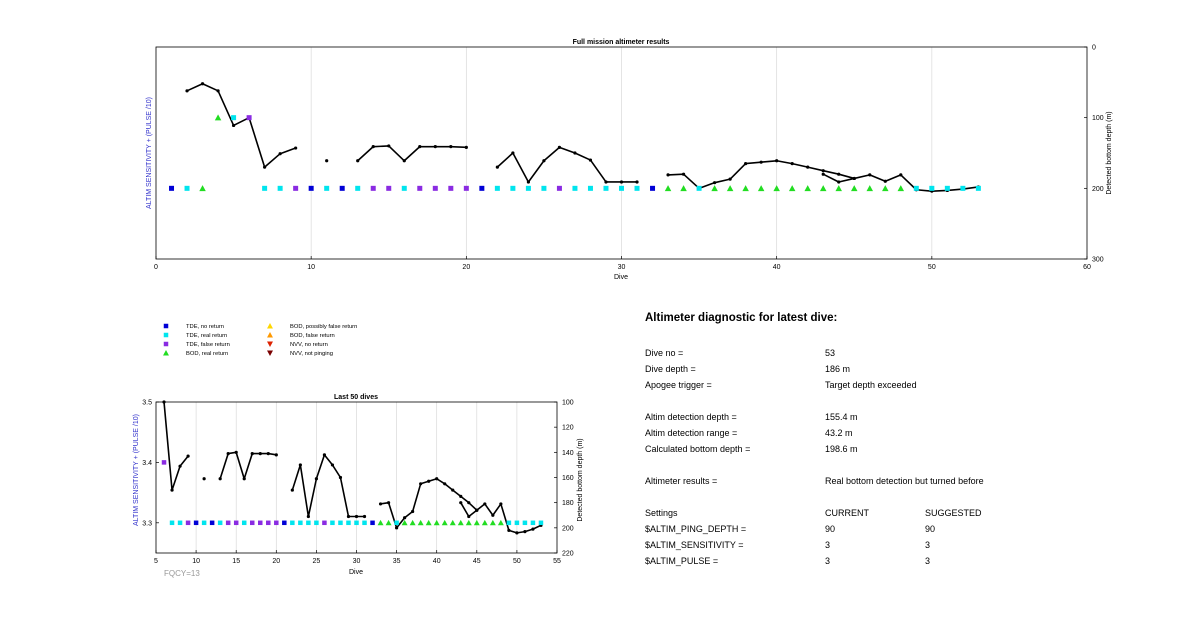 This screenshot has height=622, width=1200. I want to click on detect-range-label: Altim detection range =, so click(691, 433).